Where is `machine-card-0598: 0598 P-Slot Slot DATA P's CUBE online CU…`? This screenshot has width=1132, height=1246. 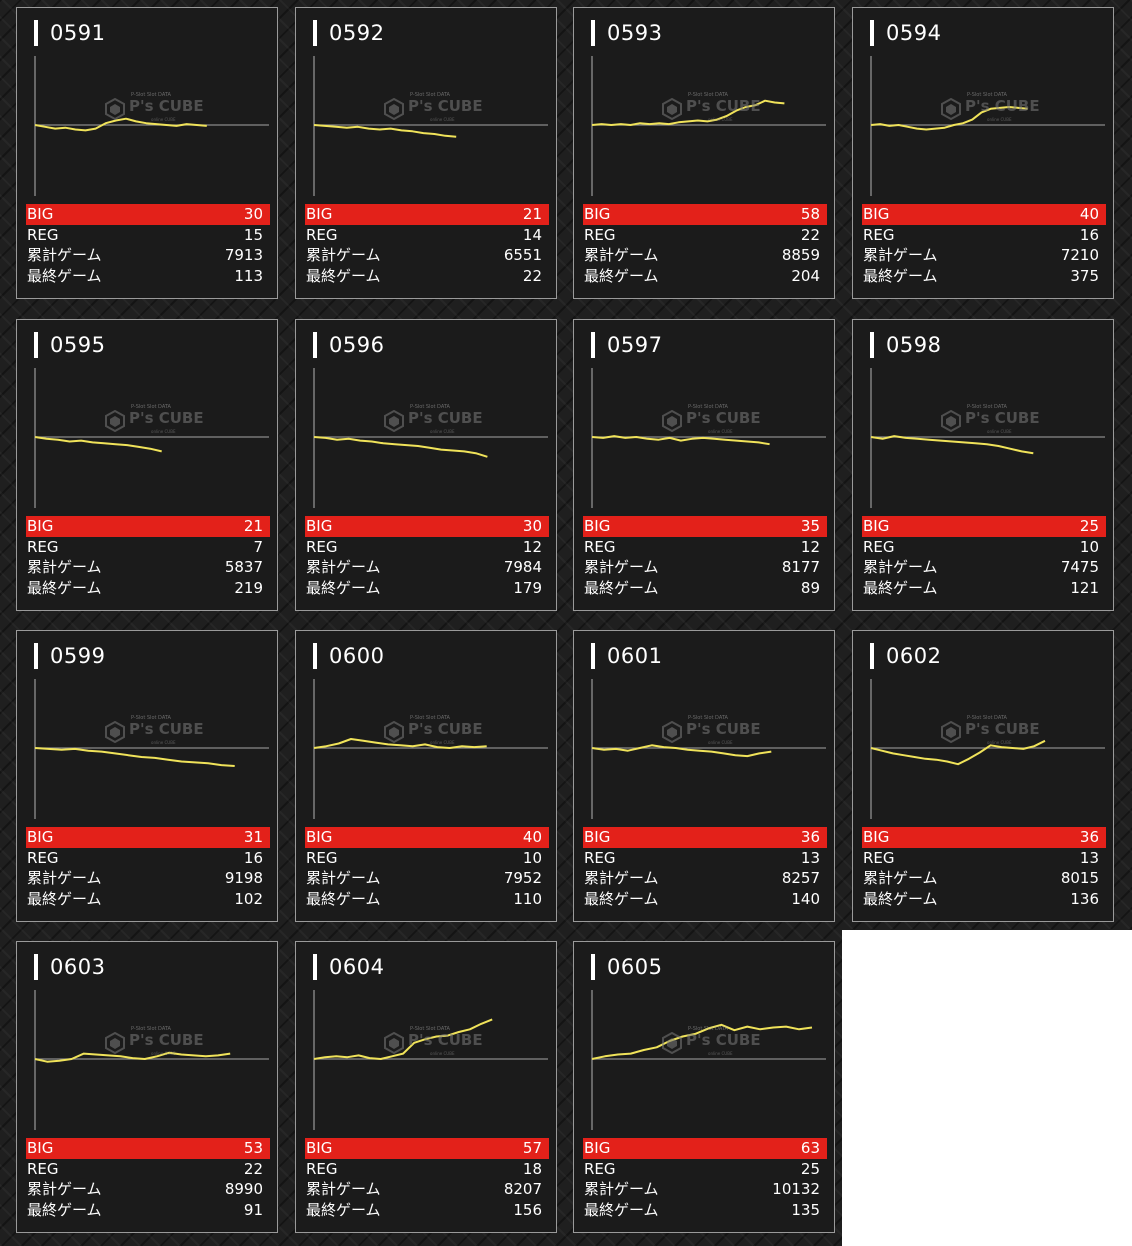
machine-card-0598: 0598 P-Slot Slot DATA P's CUBE online CU… is located at coordinates (983, 465).